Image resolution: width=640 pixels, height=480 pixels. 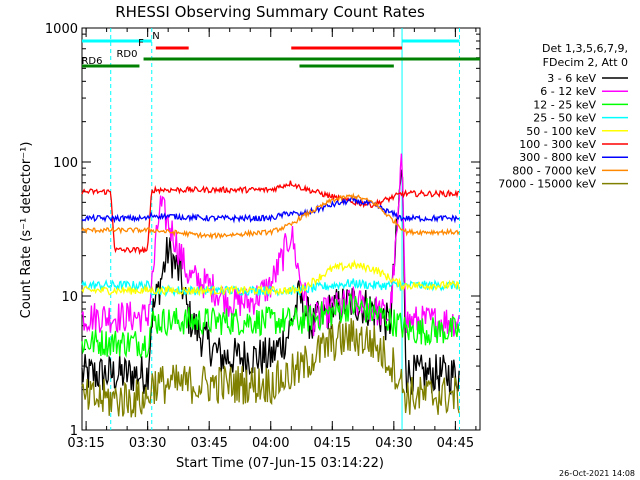 I want to click on x-tick-label: 04:00, so click(x=270, y=443).